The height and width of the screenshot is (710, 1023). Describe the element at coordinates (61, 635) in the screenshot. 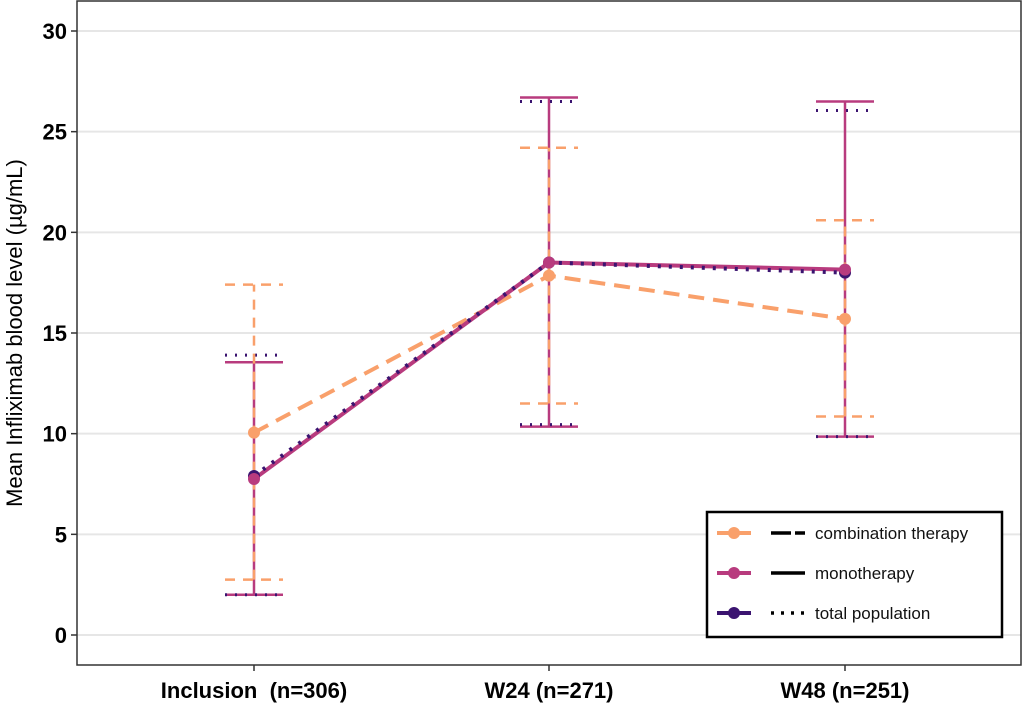

I see `y-tick-label: 0` at that location.